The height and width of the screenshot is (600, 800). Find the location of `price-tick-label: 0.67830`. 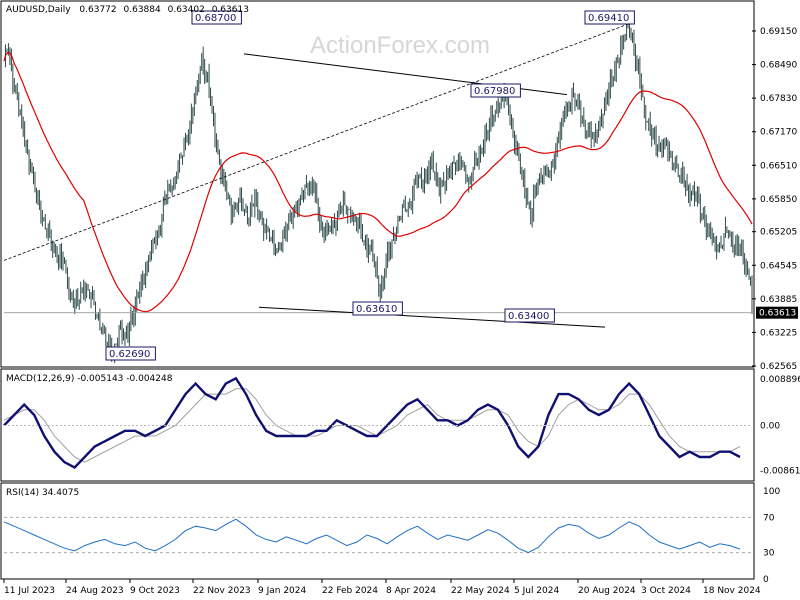

price-tick-label: 0.67830 is located at coordinates (778, 99).